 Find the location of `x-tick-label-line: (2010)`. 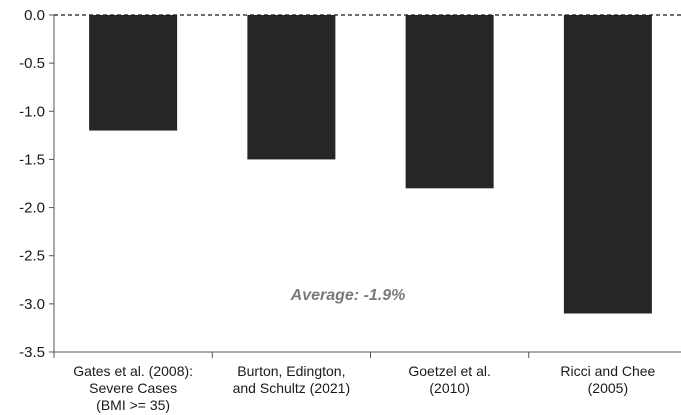

x-tick-label-line: (2010) is located at coordinates (449, 388).